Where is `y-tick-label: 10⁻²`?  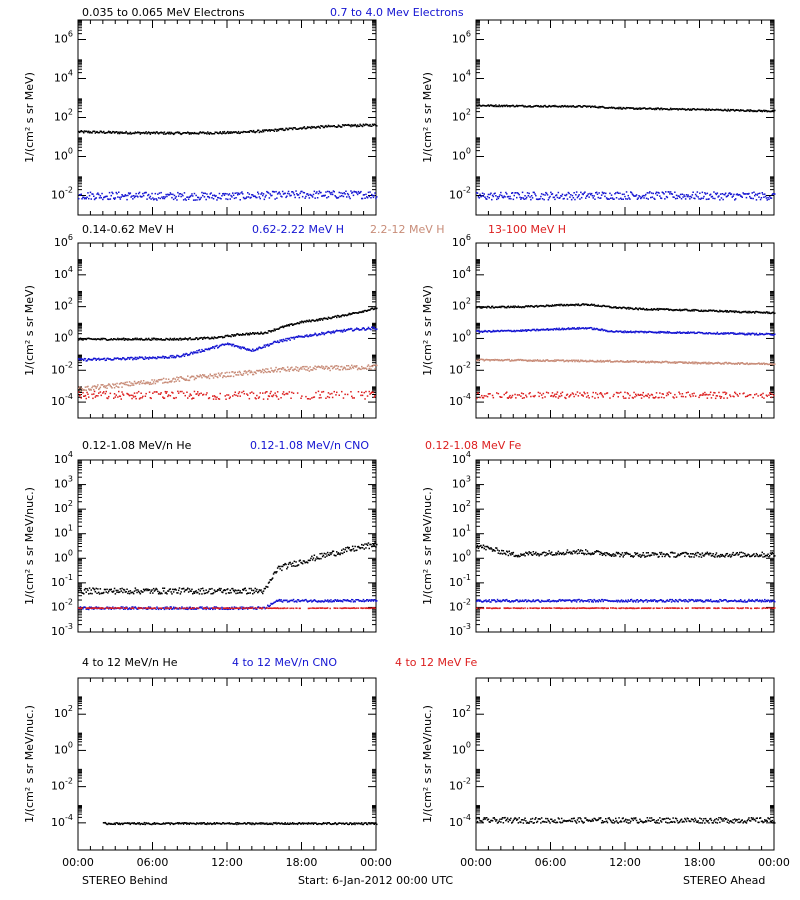 y-tick-label: 10⁻² is located at coordinates (460, 368).